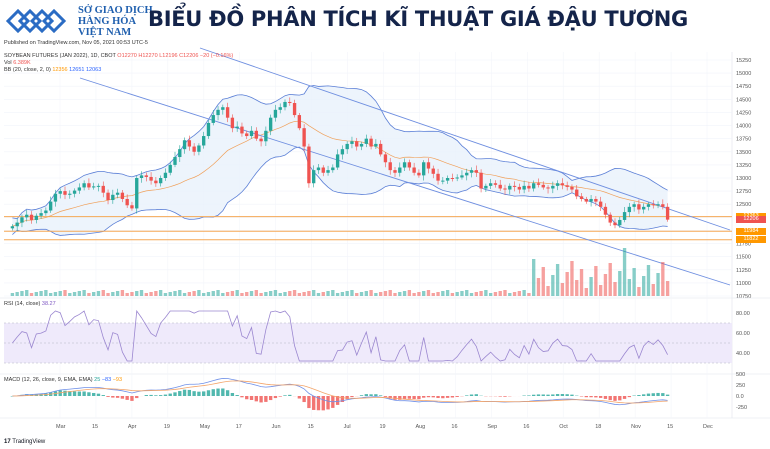 The image size is (770, 449). Describe the element at coordinates (24, 442) in the screenshot. I see `tradingview-brand: 17 TradingView` at that location.